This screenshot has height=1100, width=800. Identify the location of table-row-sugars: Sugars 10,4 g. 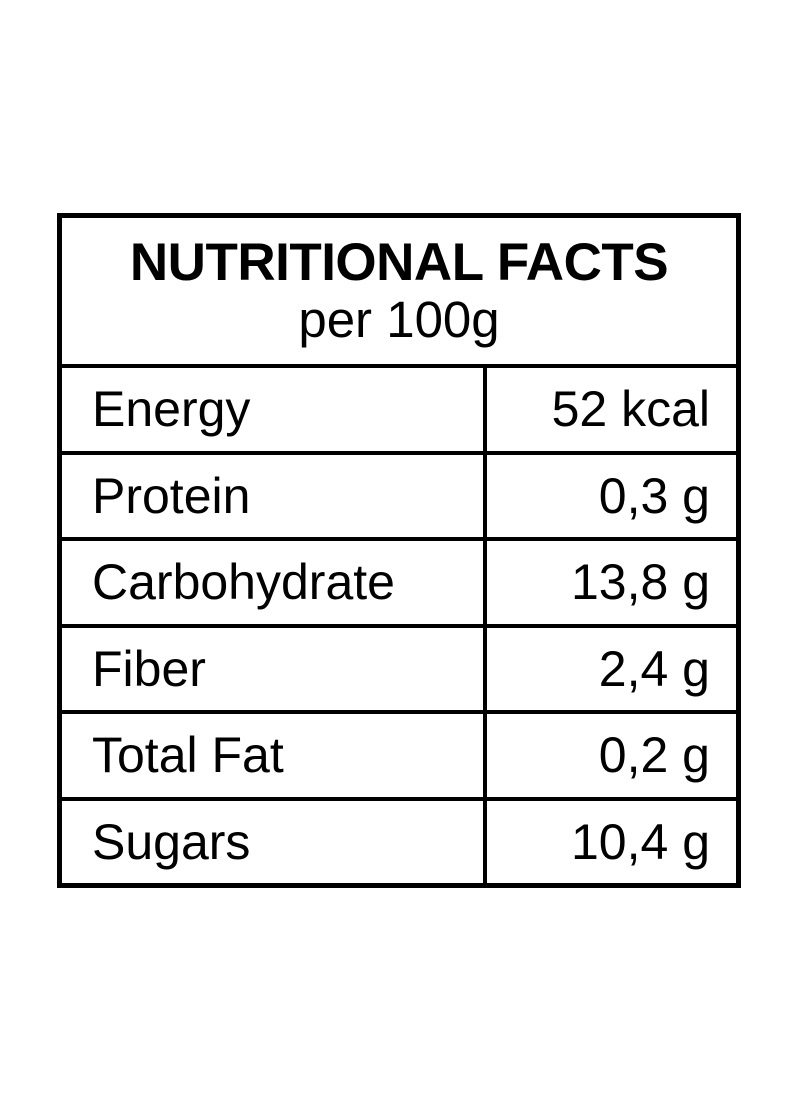
(399, 841).